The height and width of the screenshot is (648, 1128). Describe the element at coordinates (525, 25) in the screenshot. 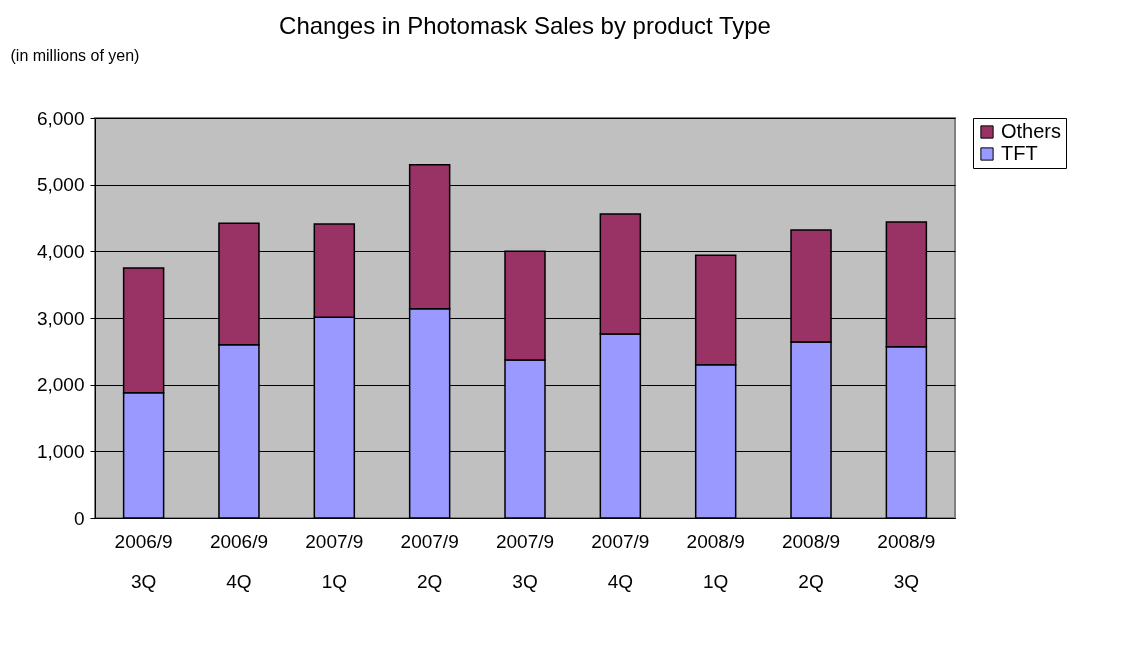

I see `chart-title: Changes in Photomask Sales by product Type` at that location.